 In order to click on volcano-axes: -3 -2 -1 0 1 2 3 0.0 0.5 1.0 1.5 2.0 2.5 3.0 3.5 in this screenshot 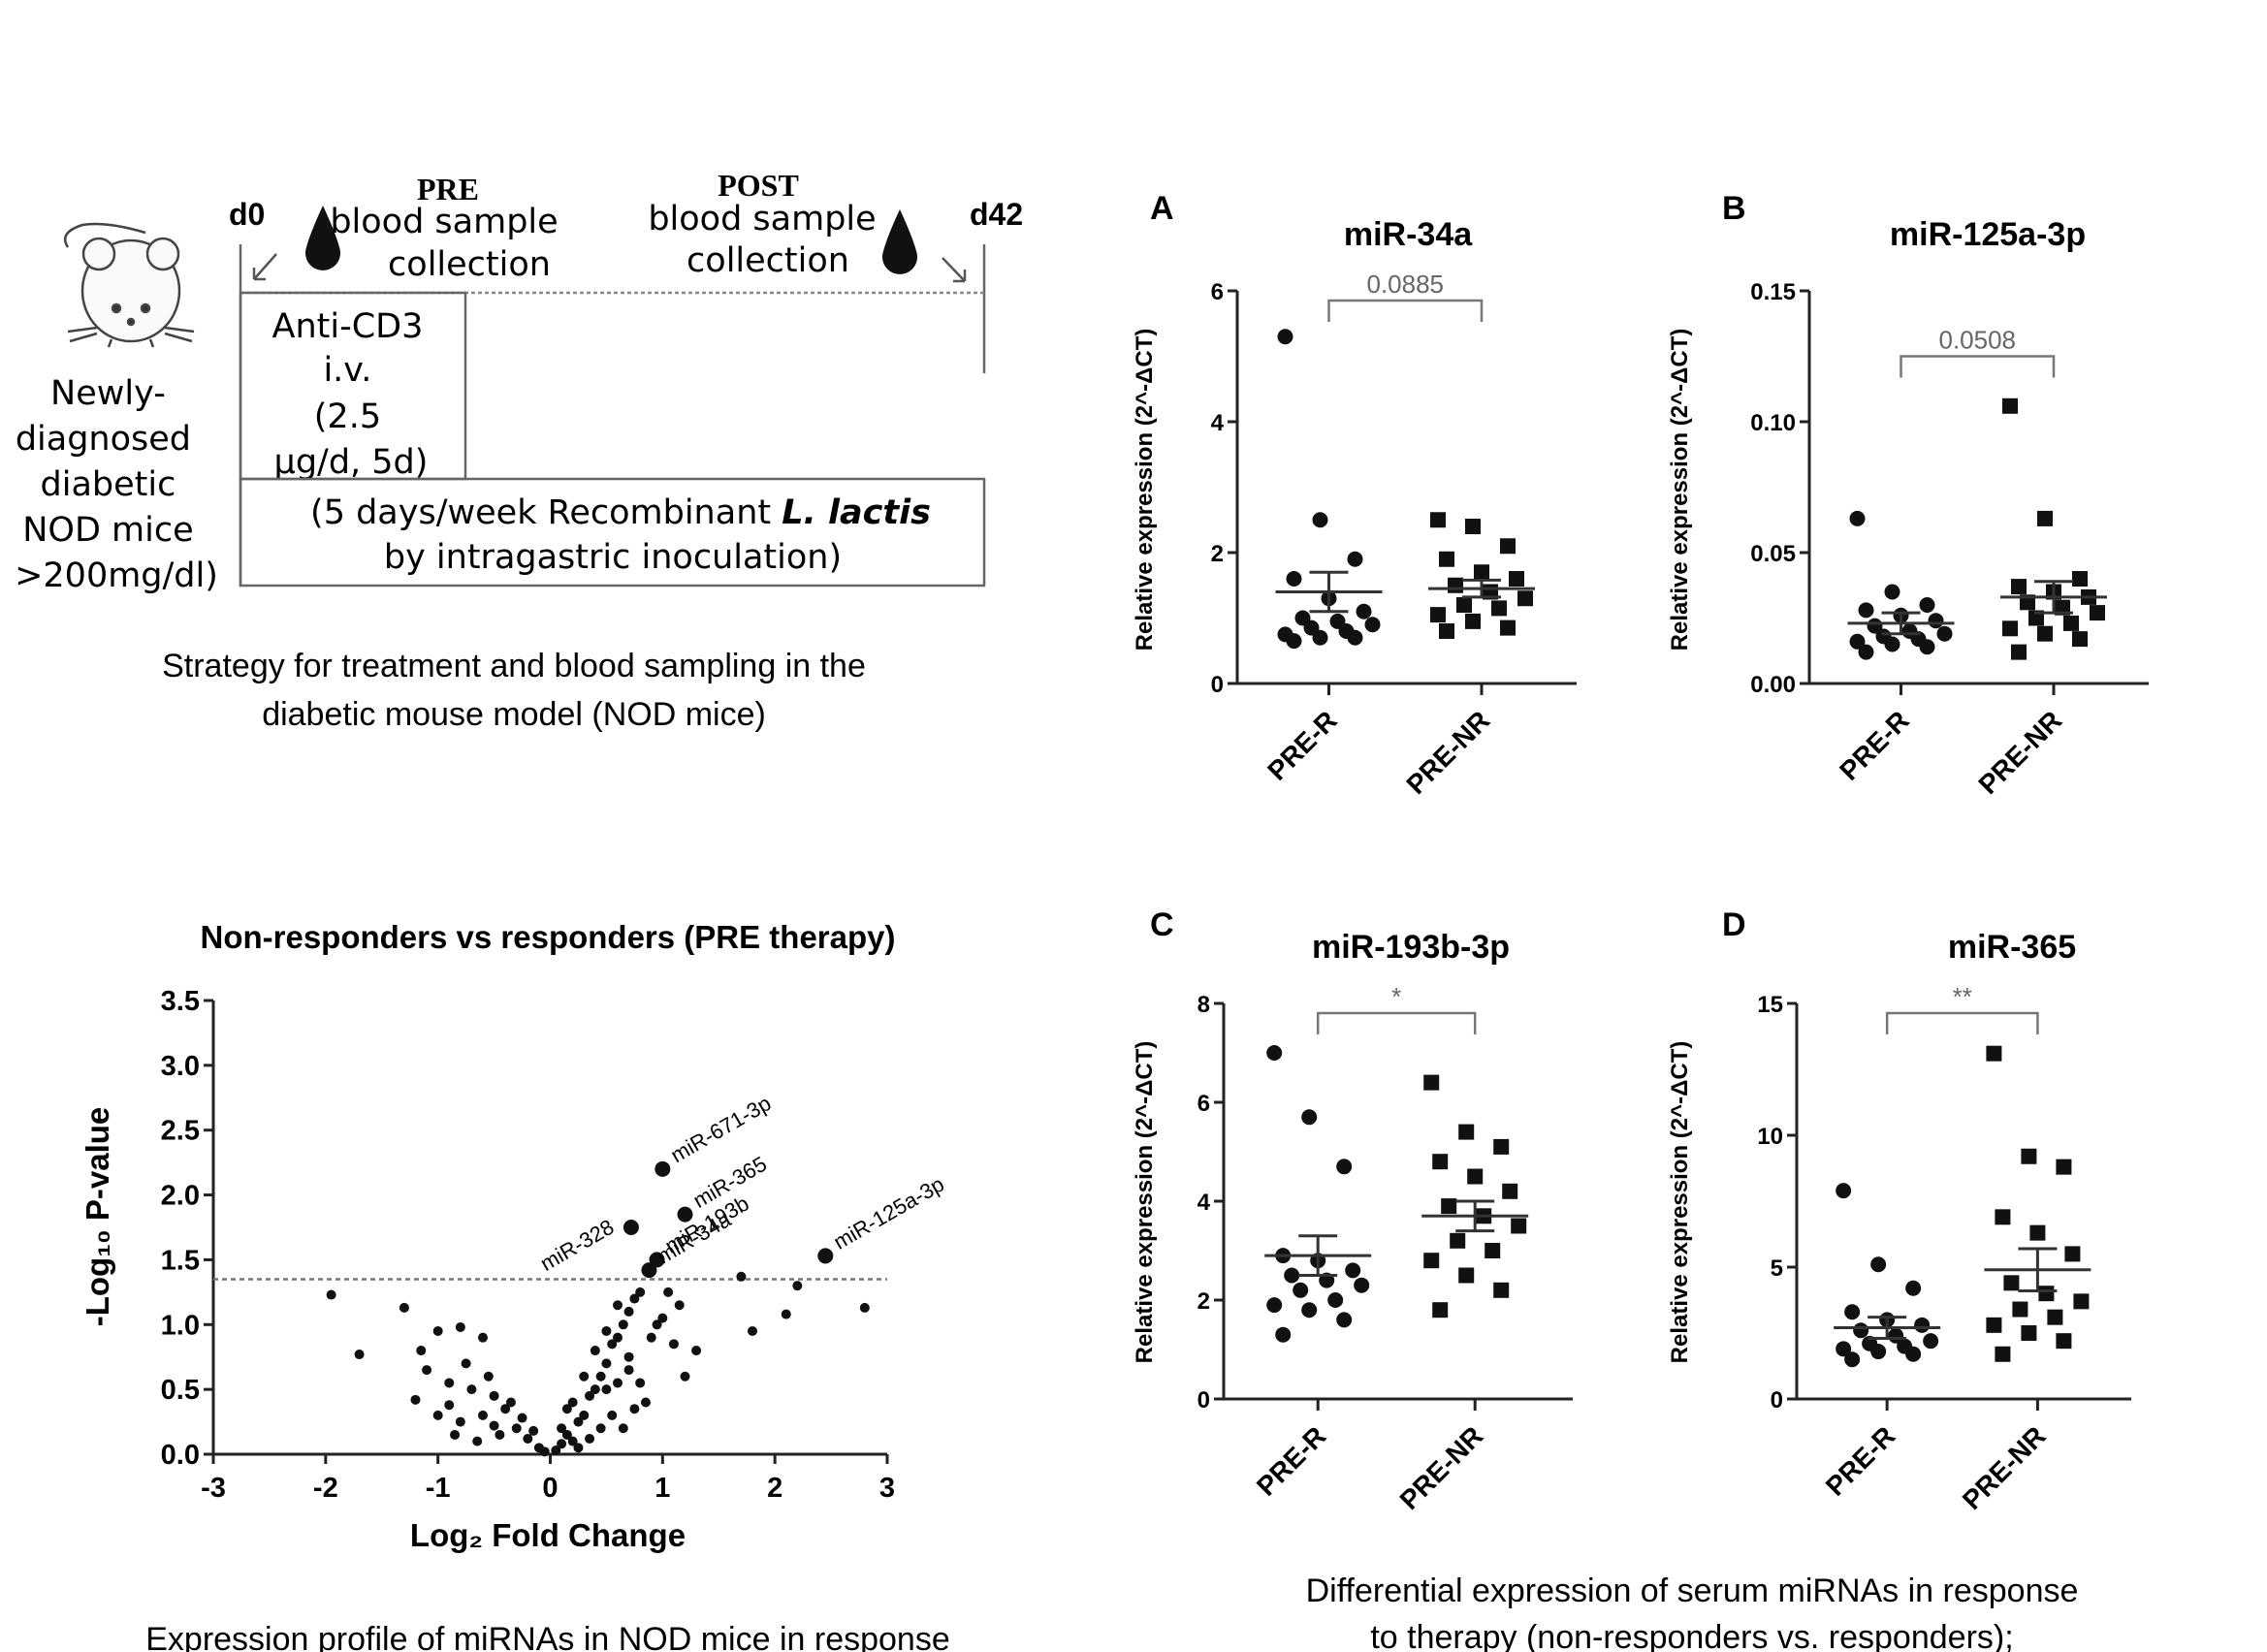, I will do `click(528, 1245)`.